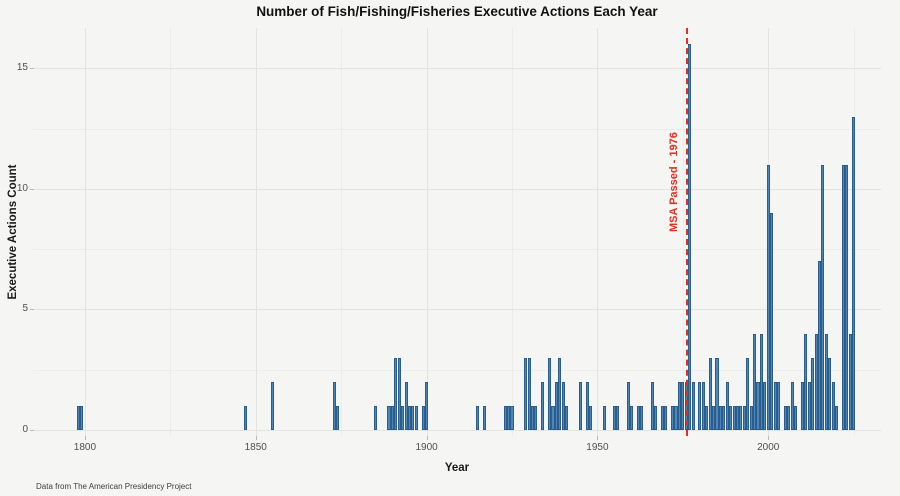 Image resolution: width=900 pixels, height=496 pixels. I want to click on msa-vline, so click(687, 232).